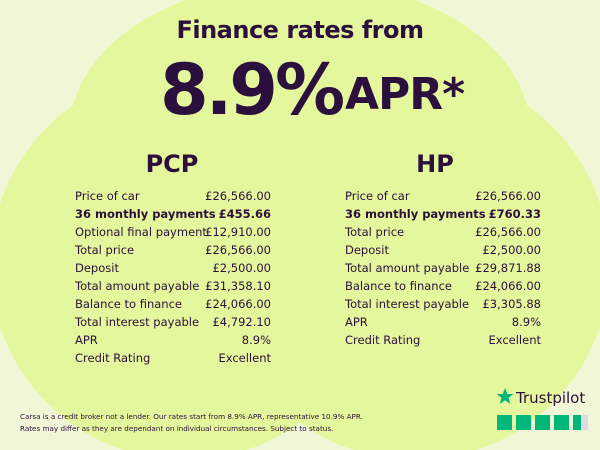  Describe the element at coordinates (300, 30) in the screenshot. I see `title: Finance rates from` at that location.